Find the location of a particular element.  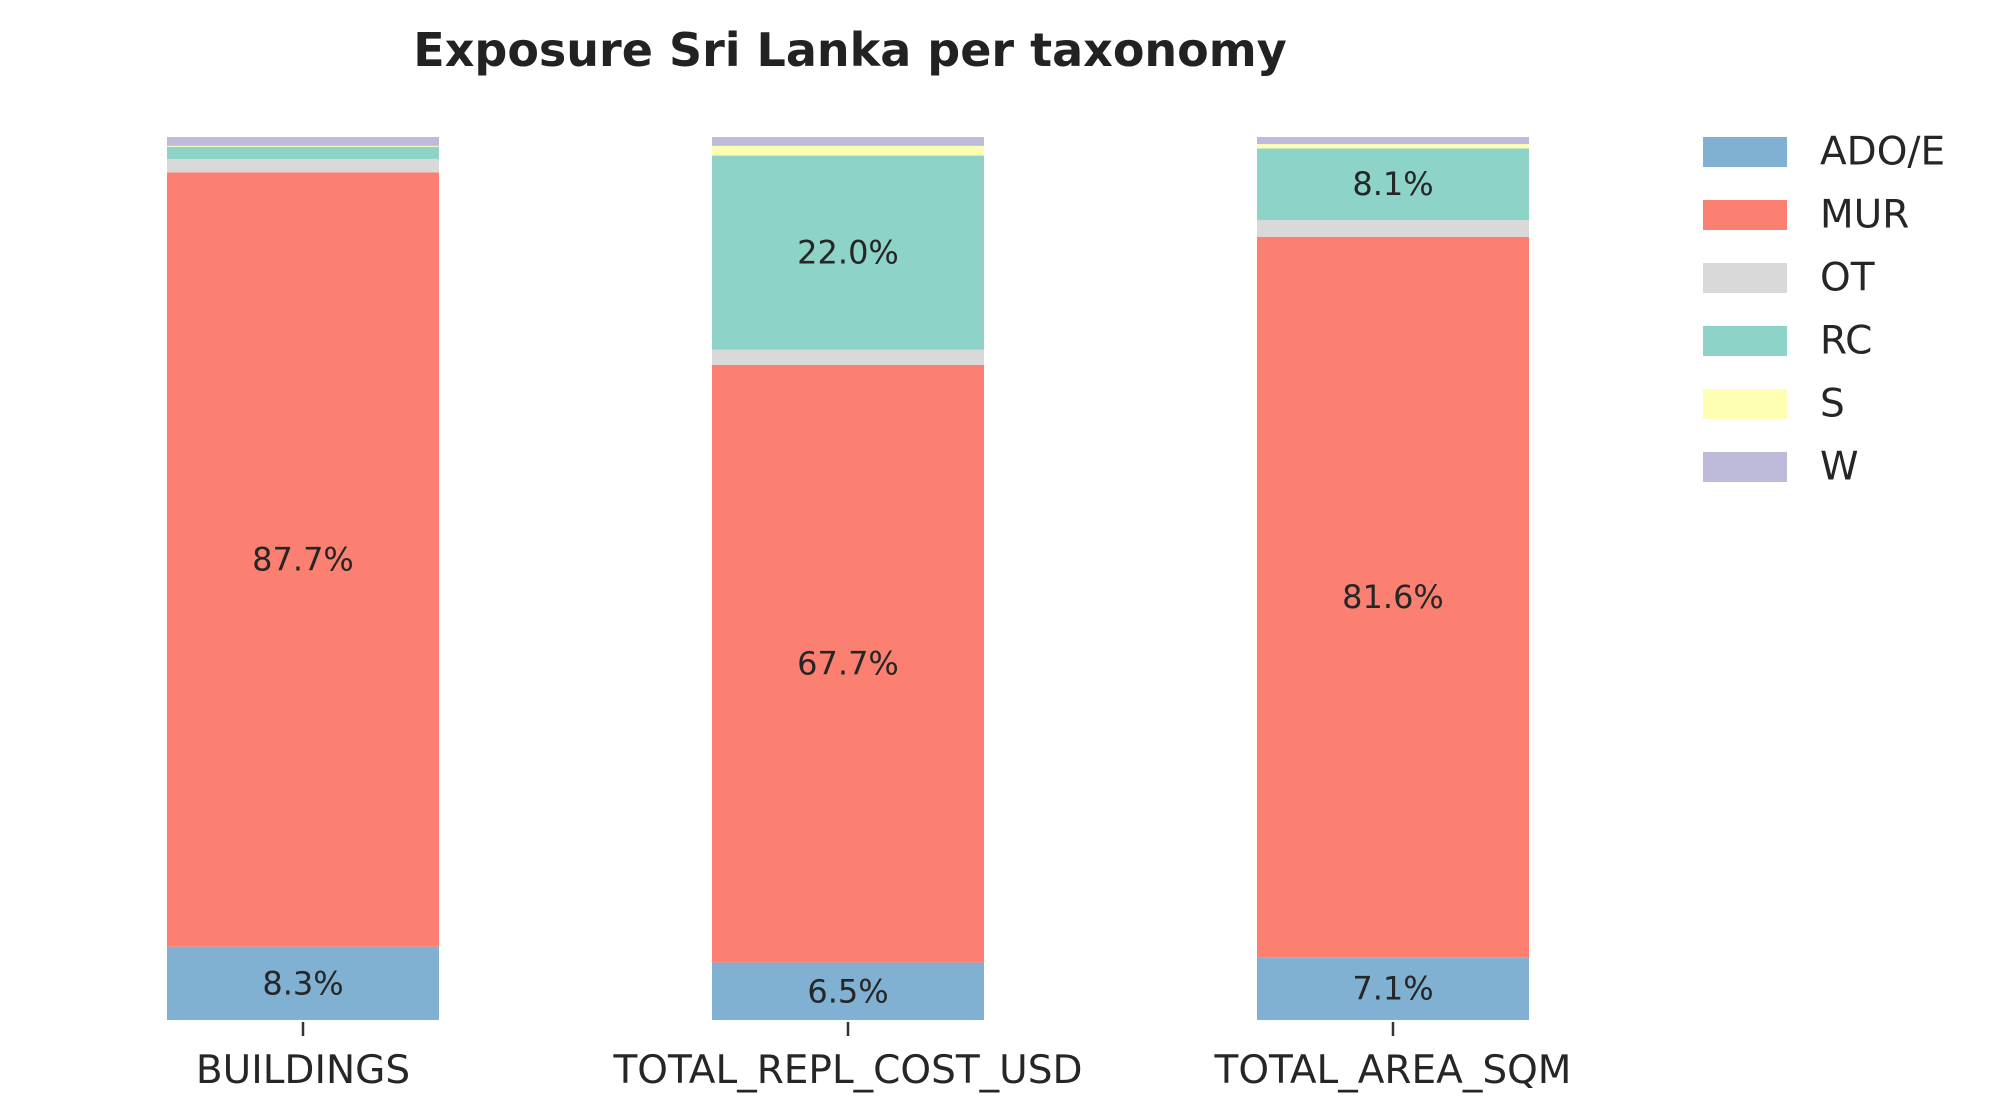

bar-segment-w-total-area-sqm is located at coordinates (1393, 141).